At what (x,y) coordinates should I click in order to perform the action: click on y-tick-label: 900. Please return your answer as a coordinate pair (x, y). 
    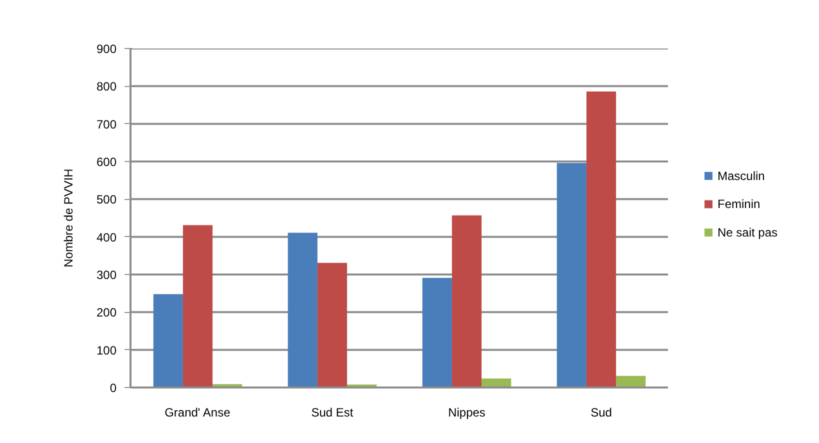
    Looking at the image, I should click on (106, 49).